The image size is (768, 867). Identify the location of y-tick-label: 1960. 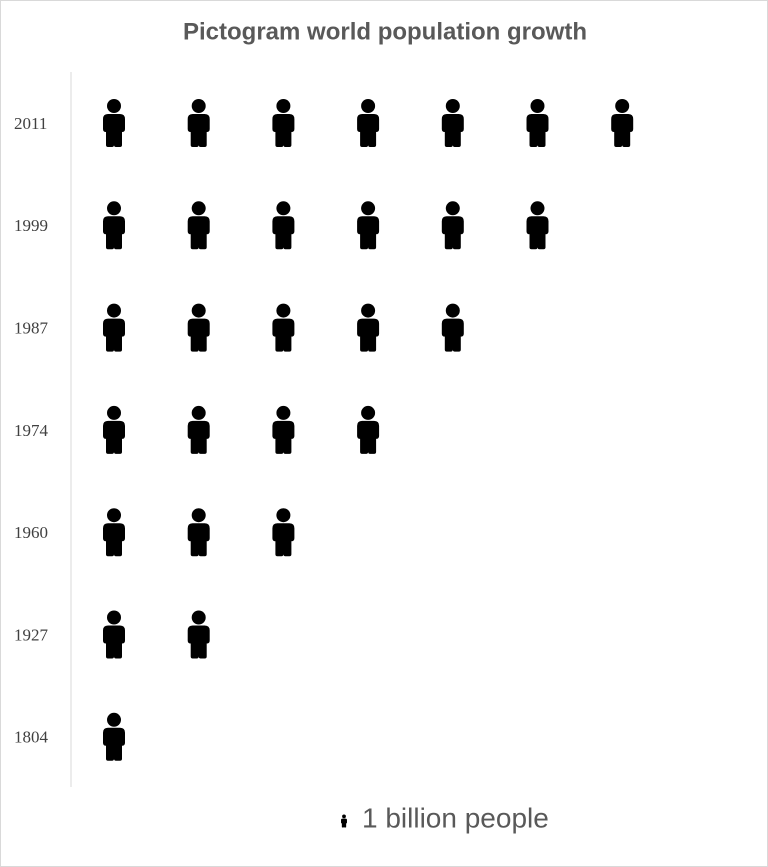
(31, 532).